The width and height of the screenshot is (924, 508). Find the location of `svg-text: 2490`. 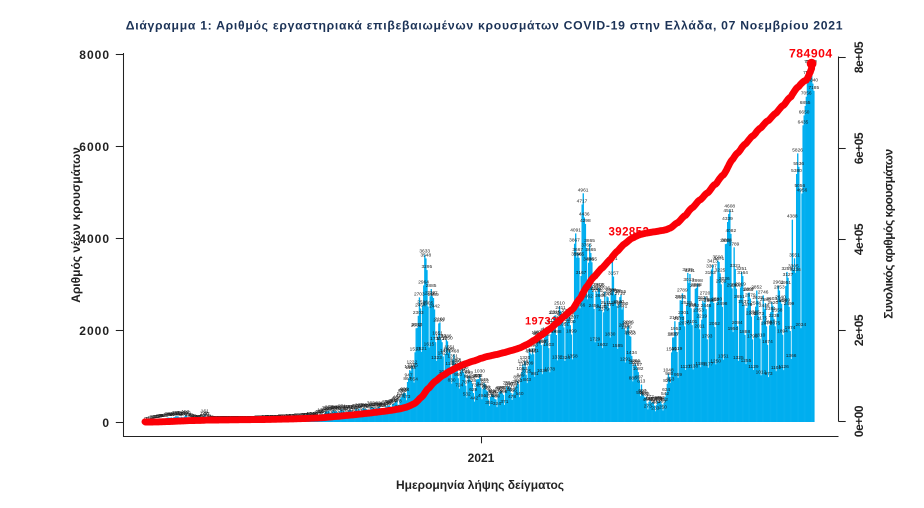

svg-text: 2490 is located at coordinates (623, 304).